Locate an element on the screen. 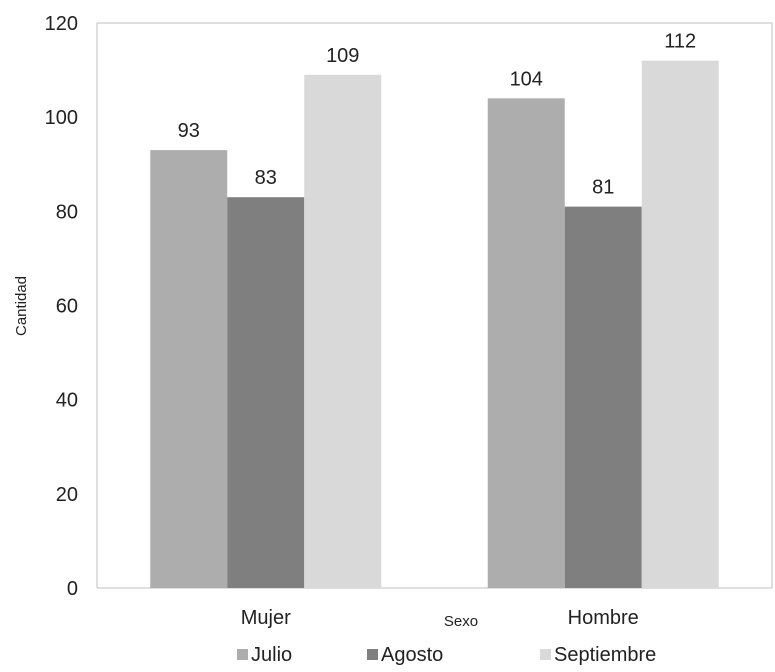 This screenshot has width=775, height=672. legend: Julio Agosto Septiembre is located at coordinates (446, 655).